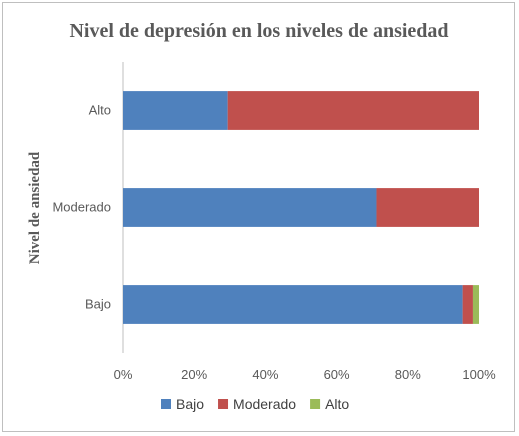 The width and height of the screenshot is (519, 436). I want to click on y-tick-label: Moderado, so click(81, 207).